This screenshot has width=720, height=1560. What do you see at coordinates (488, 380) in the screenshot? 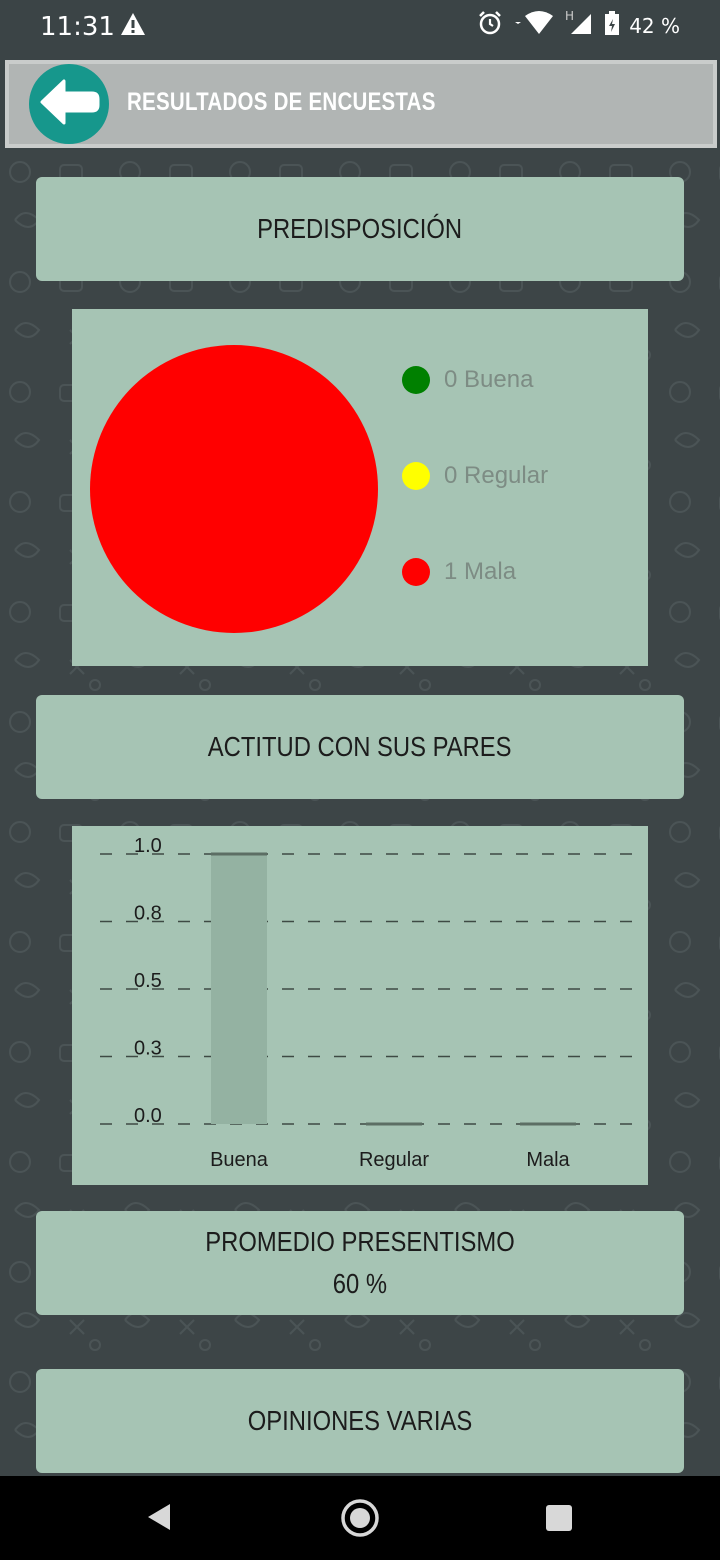
I see `legend-label-buena: 0 Buena` at bounding box center [488, 380].